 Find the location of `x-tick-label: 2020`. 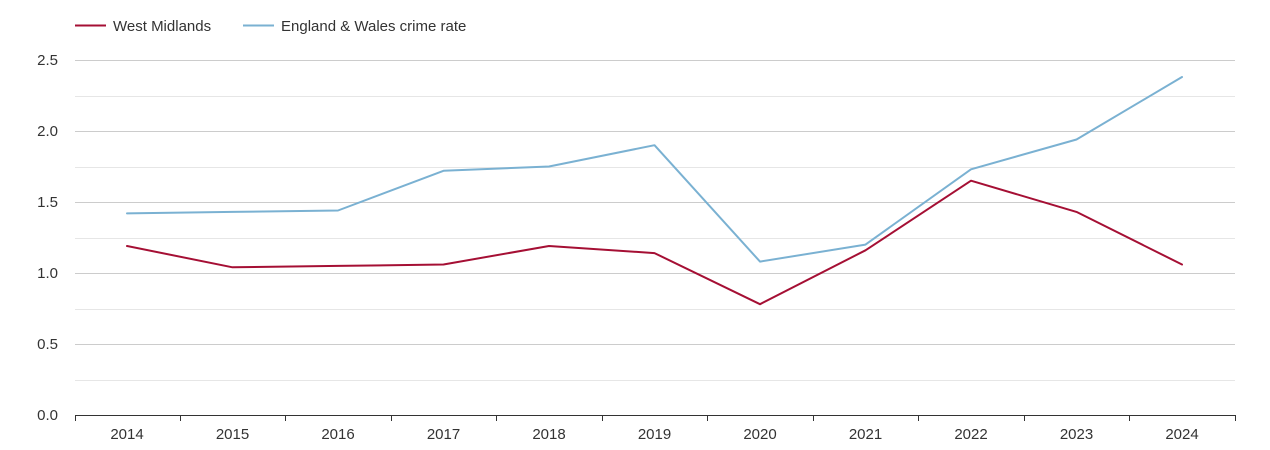

x-tick-label: 2020 is located at coordinates (759, 434).